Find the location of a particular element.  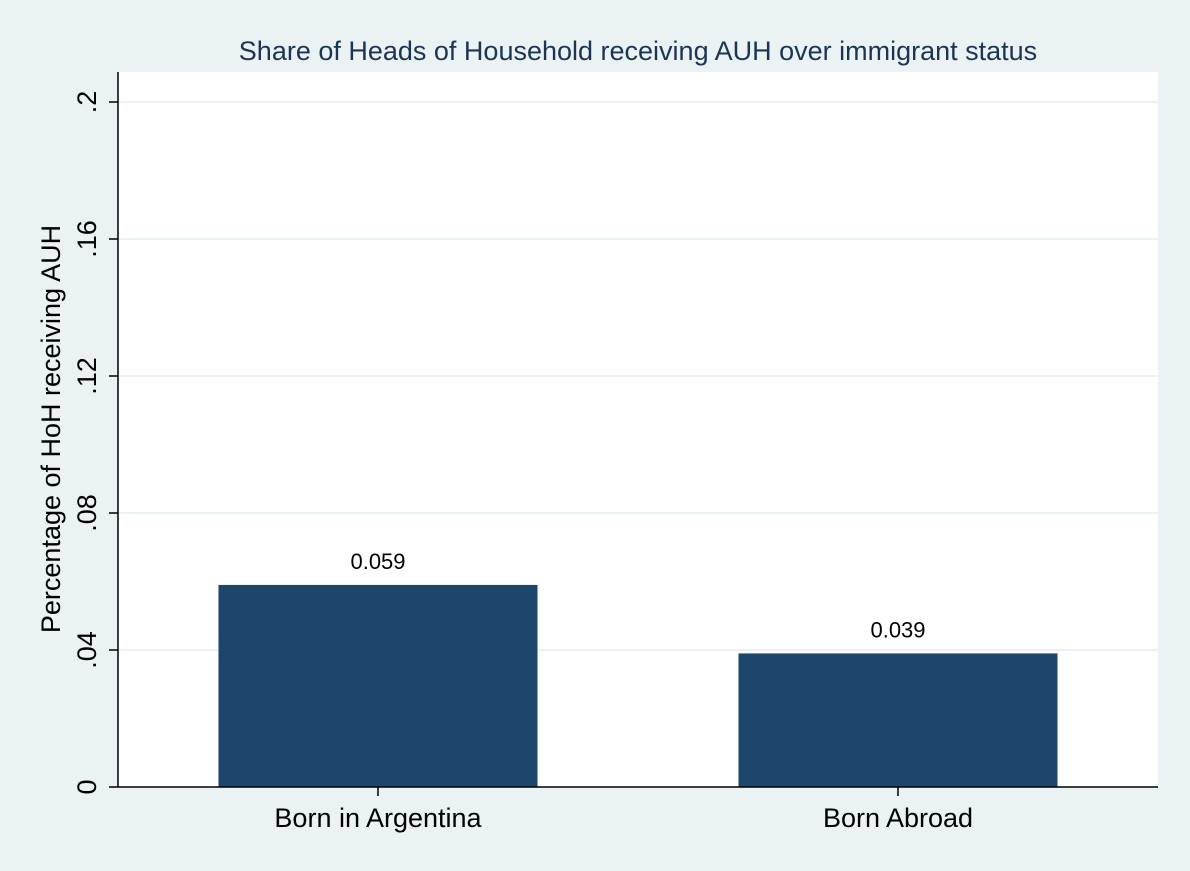

x-tick-label: Born in Argentina is located at coordinates (378, 818).